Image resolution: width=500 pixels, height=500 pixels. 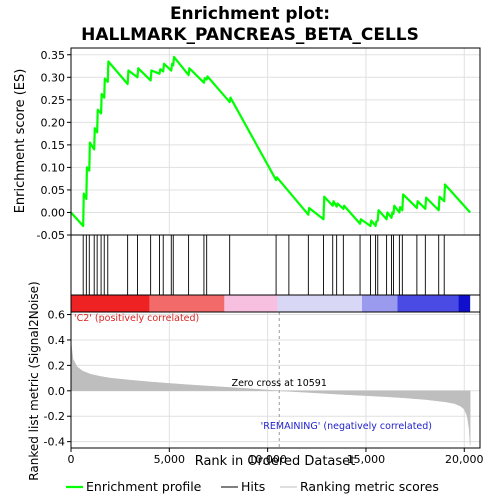 What do you see at coordinates (54, 442) in the screenshot?
I see `metric-y-tick-label: -0.4` at bounding box center [54, 442].